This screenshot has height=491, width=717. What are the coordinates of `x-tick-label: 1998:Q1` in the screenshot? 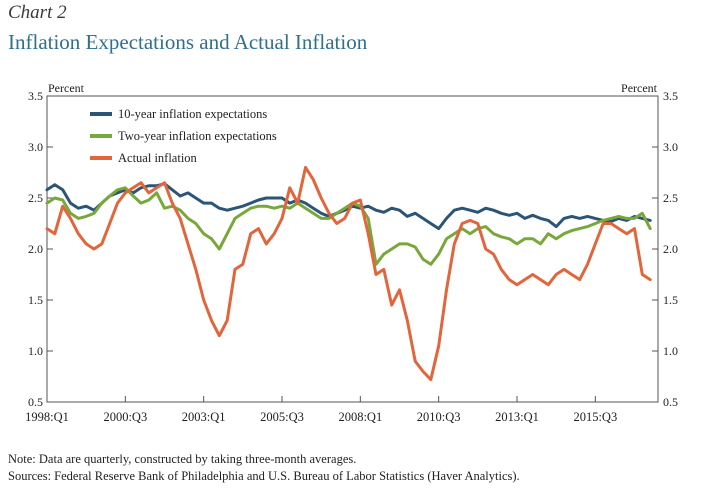 It's located at (47, 417).